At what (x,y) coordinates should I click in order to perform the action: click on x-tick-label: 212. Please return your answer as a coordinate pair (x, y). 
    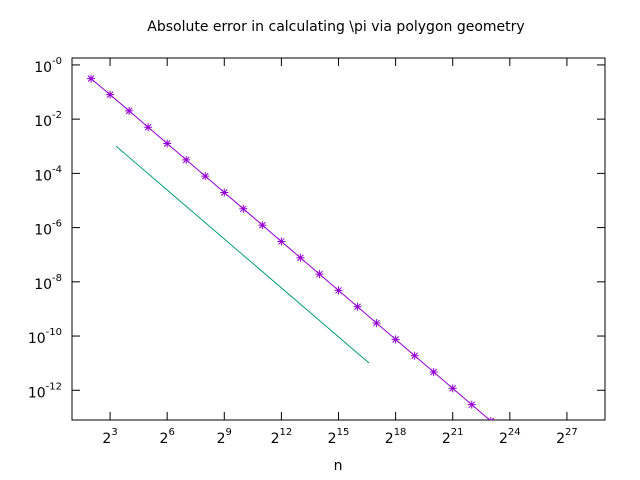
    Looking at the image, I should click on (282, 437).